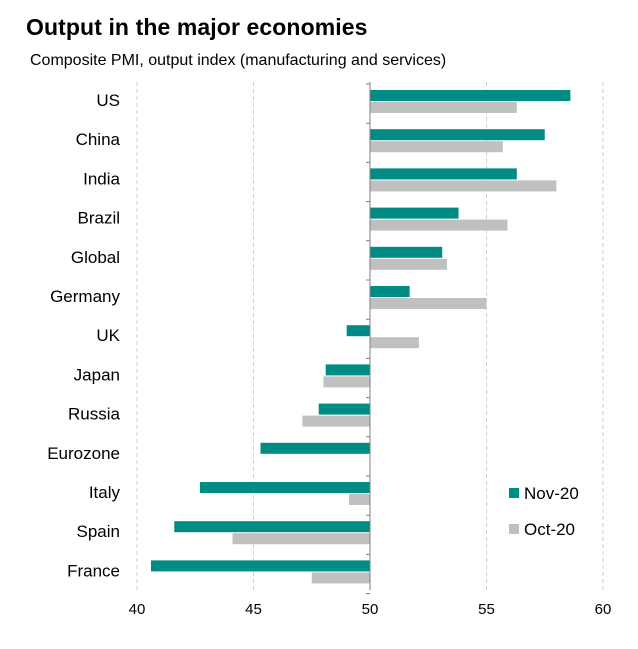  Describe the element at coordinates (260, 566) in the screenshot. I see `bar-nov-20-france` at that location.